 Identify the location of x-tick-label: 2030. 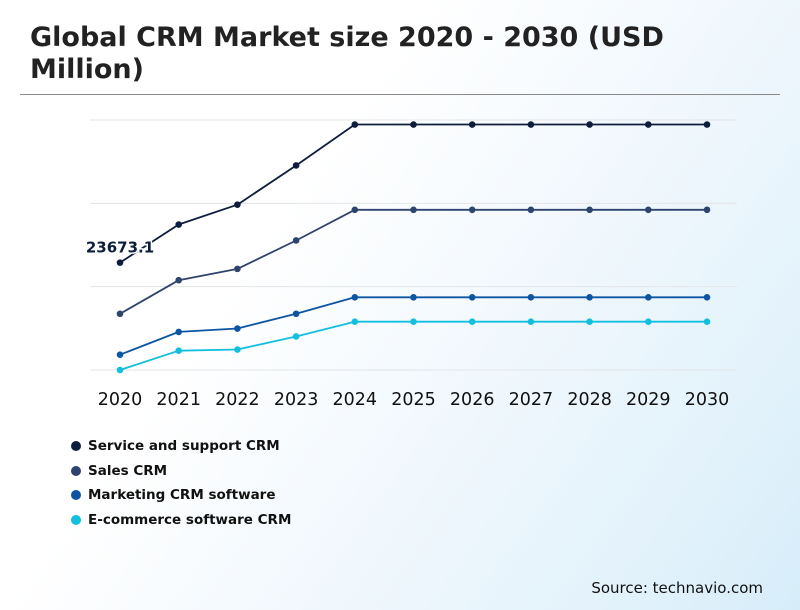
(707, 400).